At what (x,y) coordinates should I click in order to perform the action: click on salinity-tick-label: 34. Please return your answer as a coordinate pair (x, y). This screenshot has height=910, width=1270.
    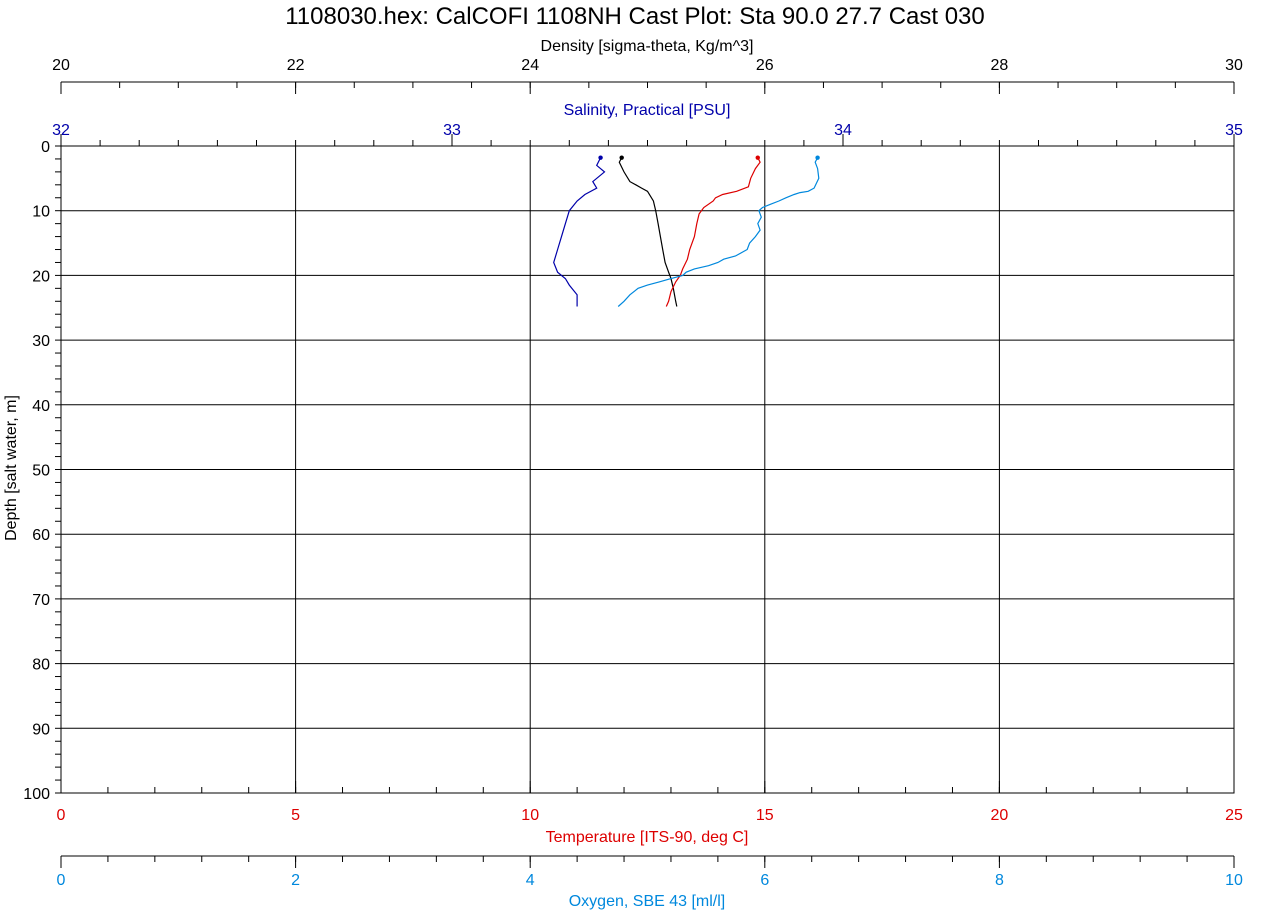
    Looking at the image, I should click on (843, 130).